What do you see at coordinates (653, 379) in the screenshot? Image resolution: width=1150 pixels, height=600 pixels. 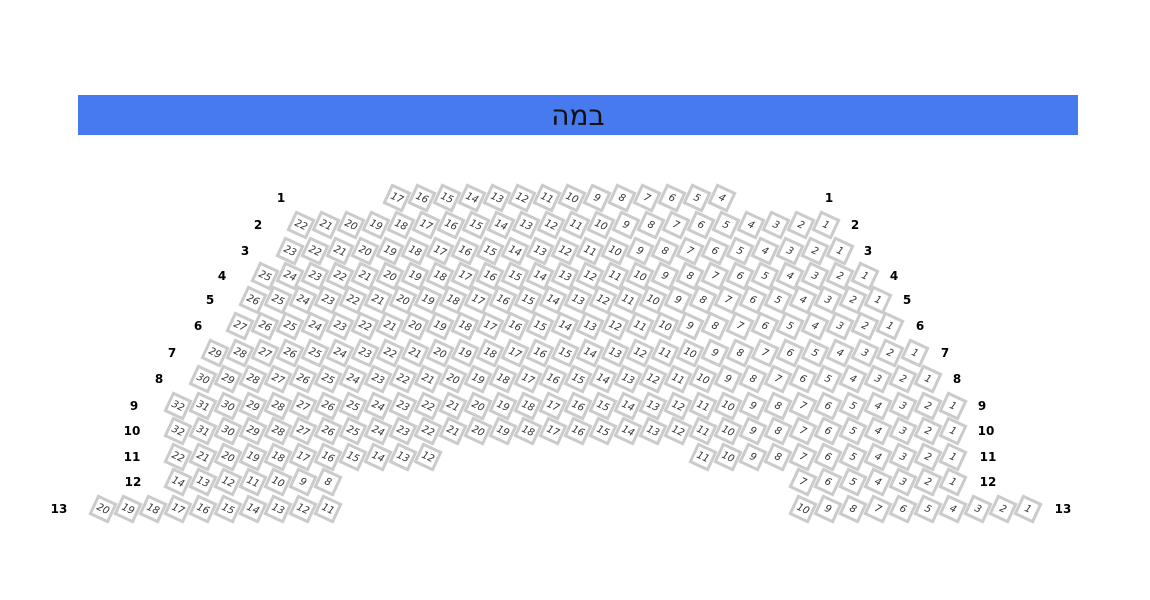 I see `seat: 12` at bounding box center [653, 379].